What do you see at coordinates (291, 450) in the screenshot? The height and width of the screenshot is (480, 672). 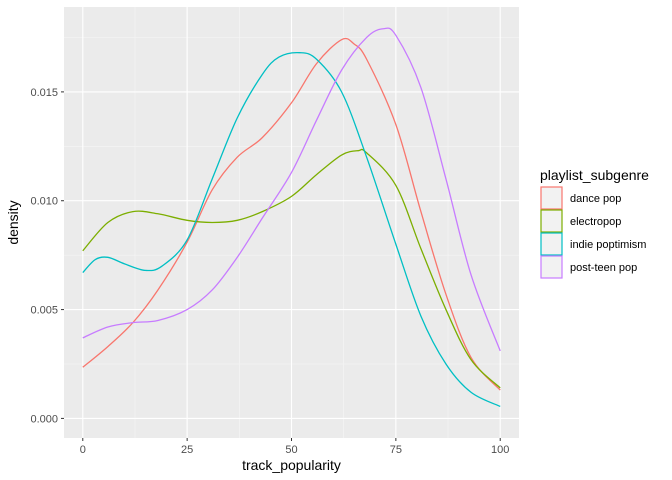 I see `x-tick-label: 50` at bounding box center [291, 450].